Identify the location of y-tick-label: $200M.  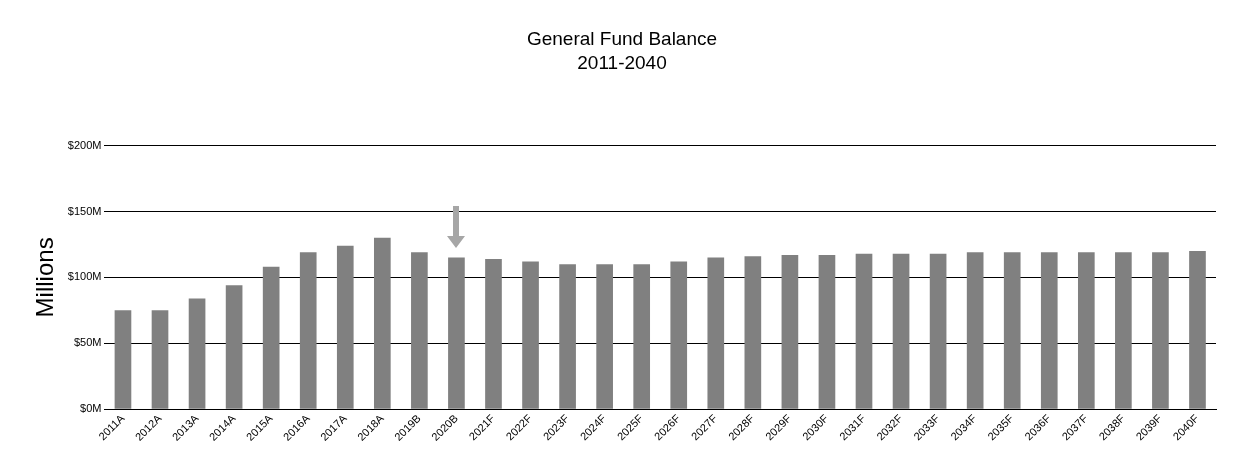
(84, 144).